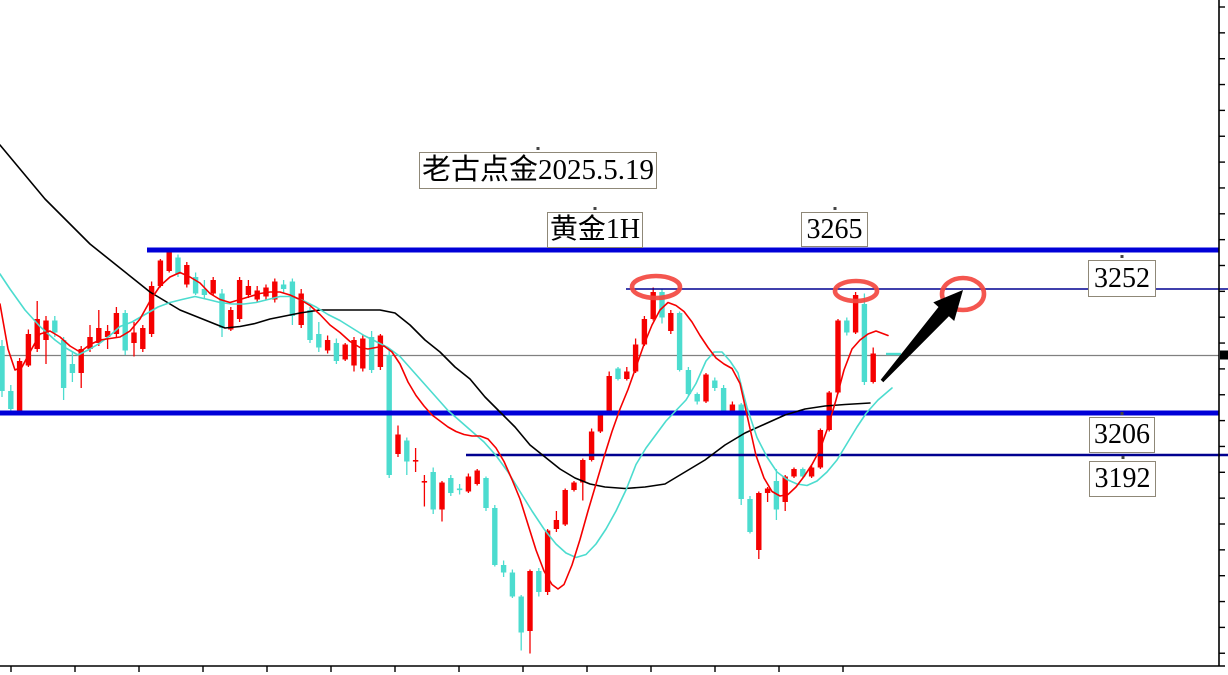 The image size is (1228, 675). Describe the element at coordinates (921, 336) in the screenshot. I see `up-arrow` at that location.